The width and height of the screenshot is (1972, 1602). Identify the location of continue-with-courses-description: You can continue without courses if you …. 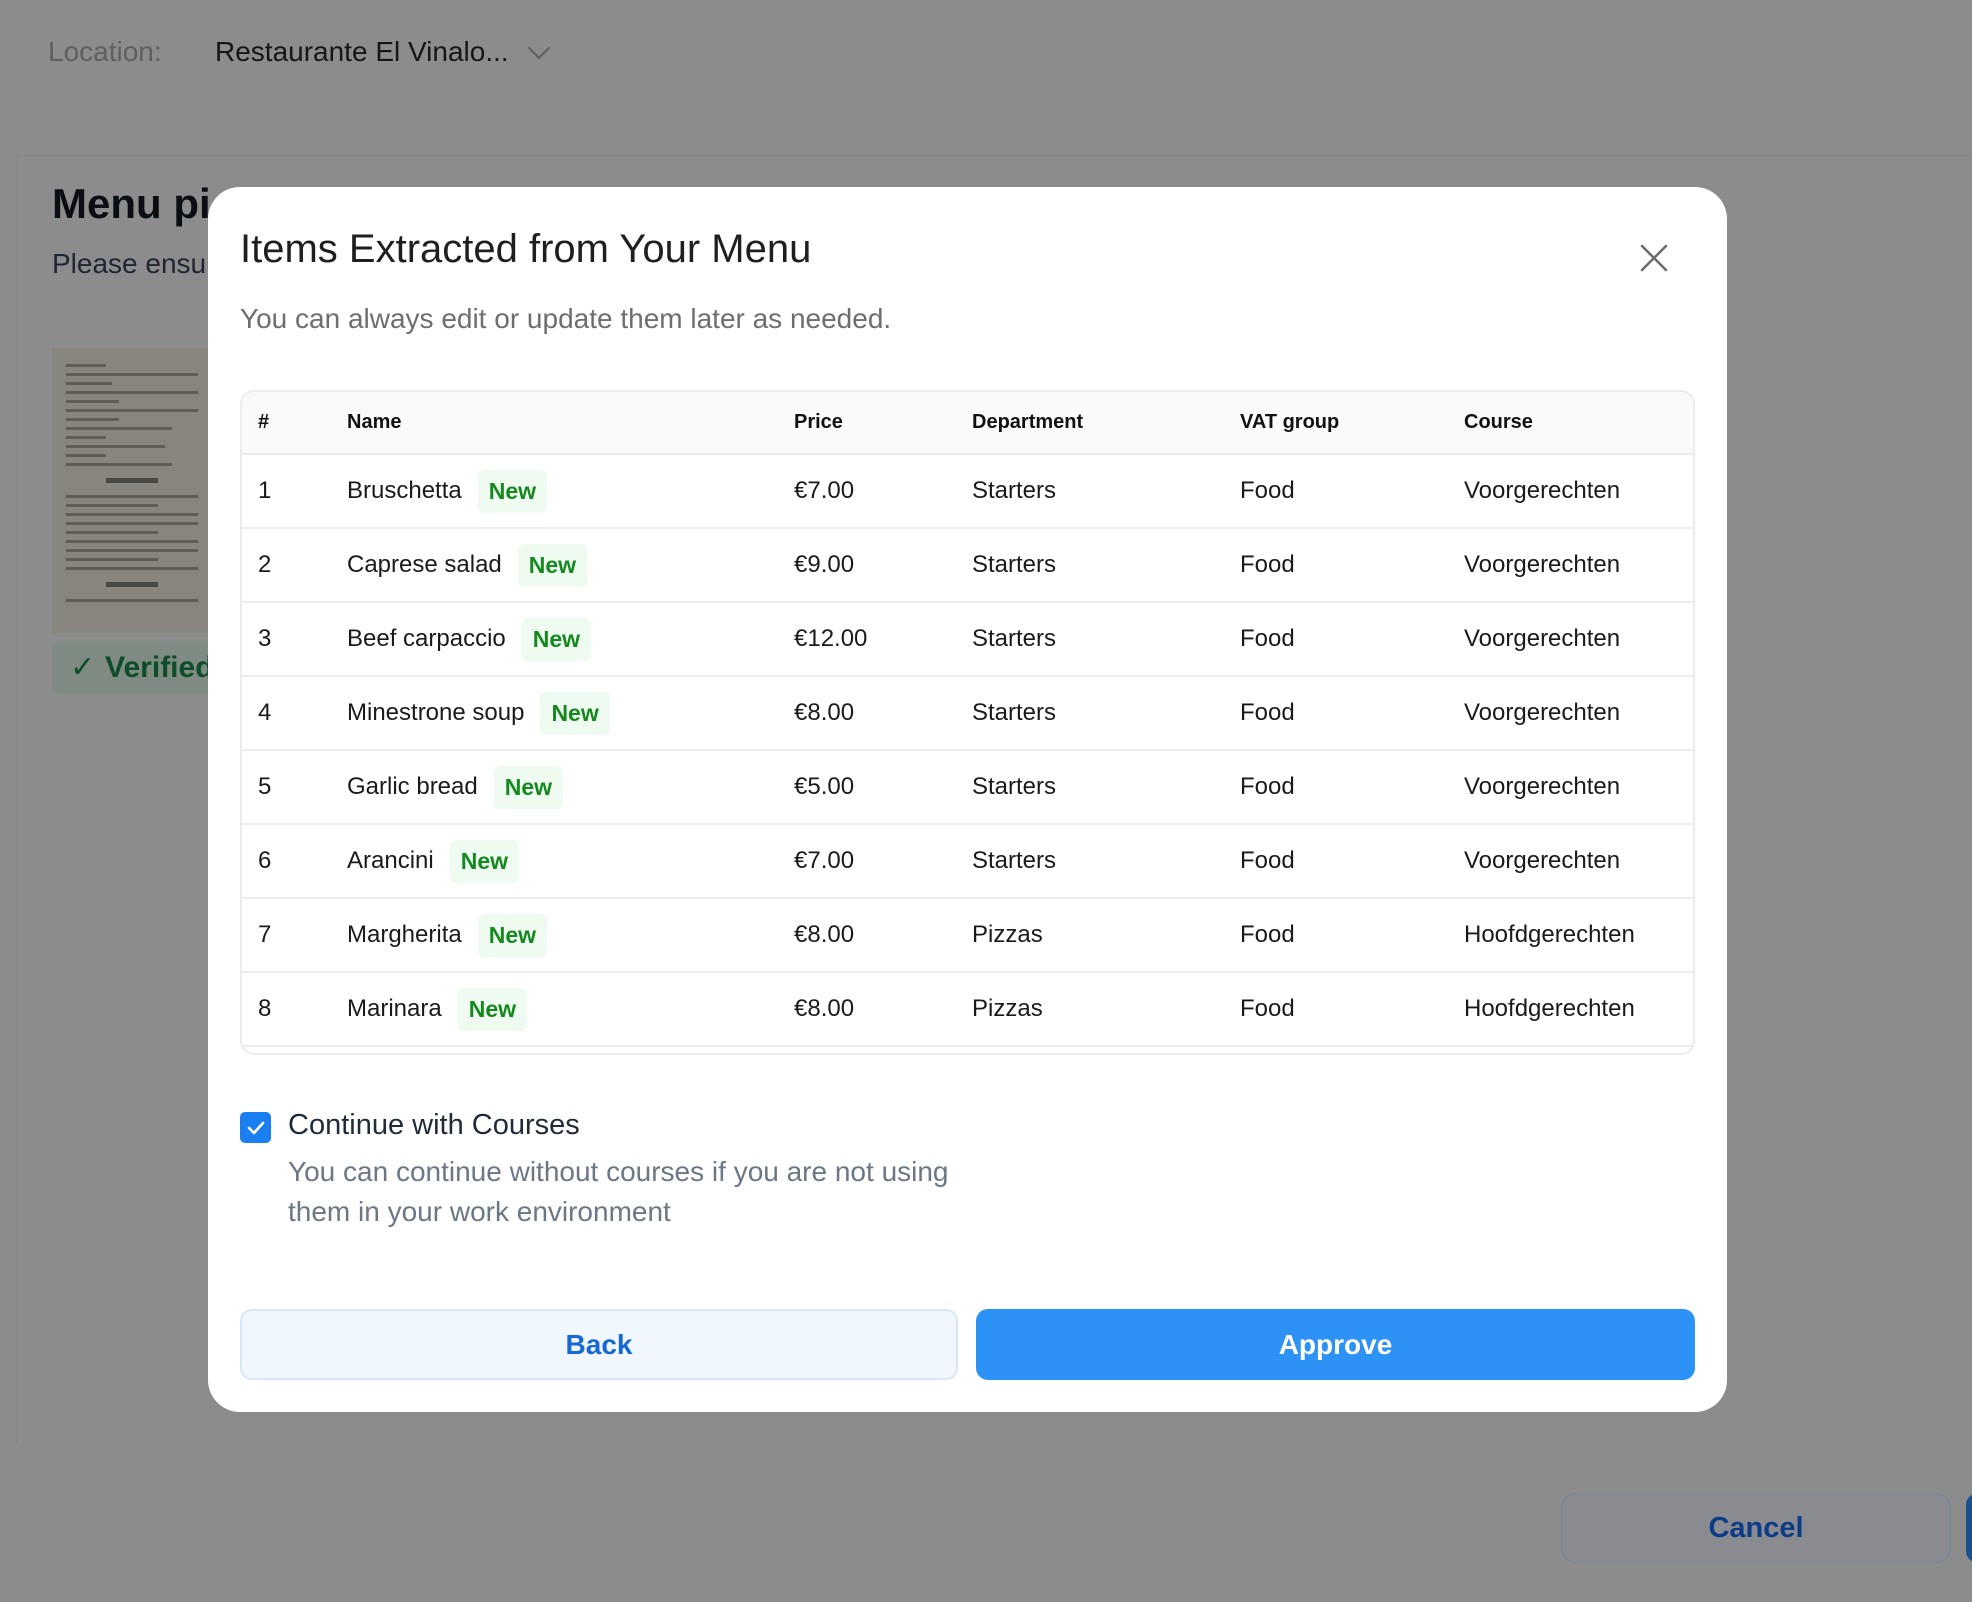
(618, 1191).